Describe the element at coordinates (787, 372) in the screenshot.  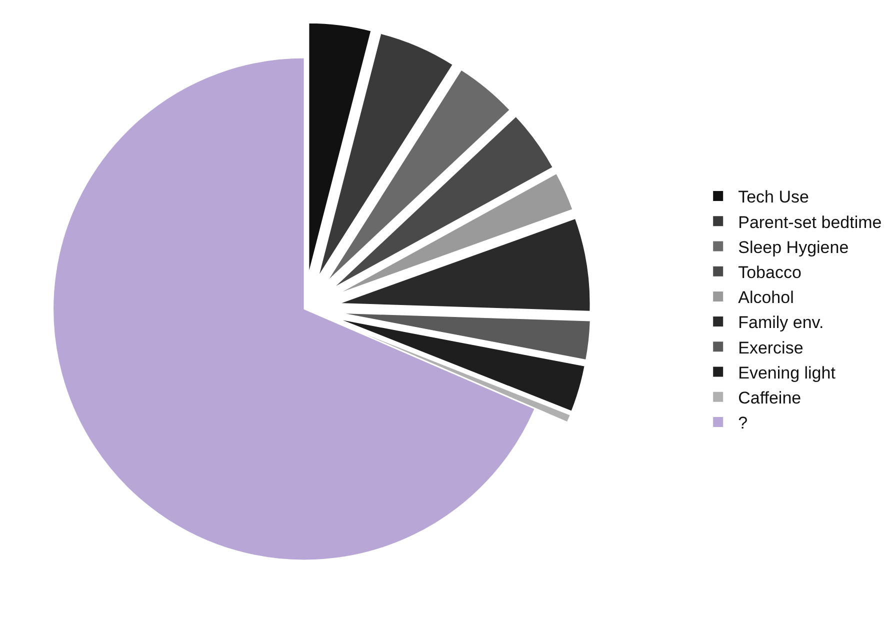
I see `legend-label: Evening light` at that location.